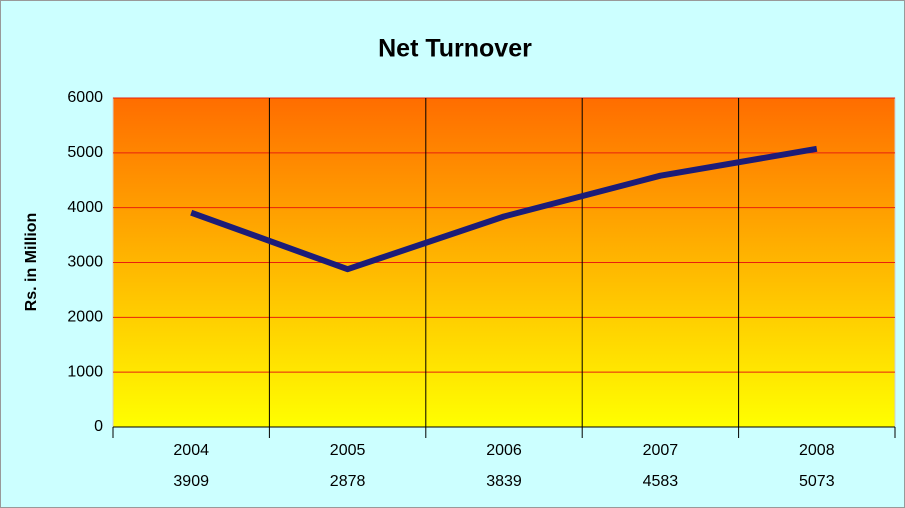 This screenshot has height=508, width=905. I want to click on chart-title: Net Turnover, so click(455, 49).